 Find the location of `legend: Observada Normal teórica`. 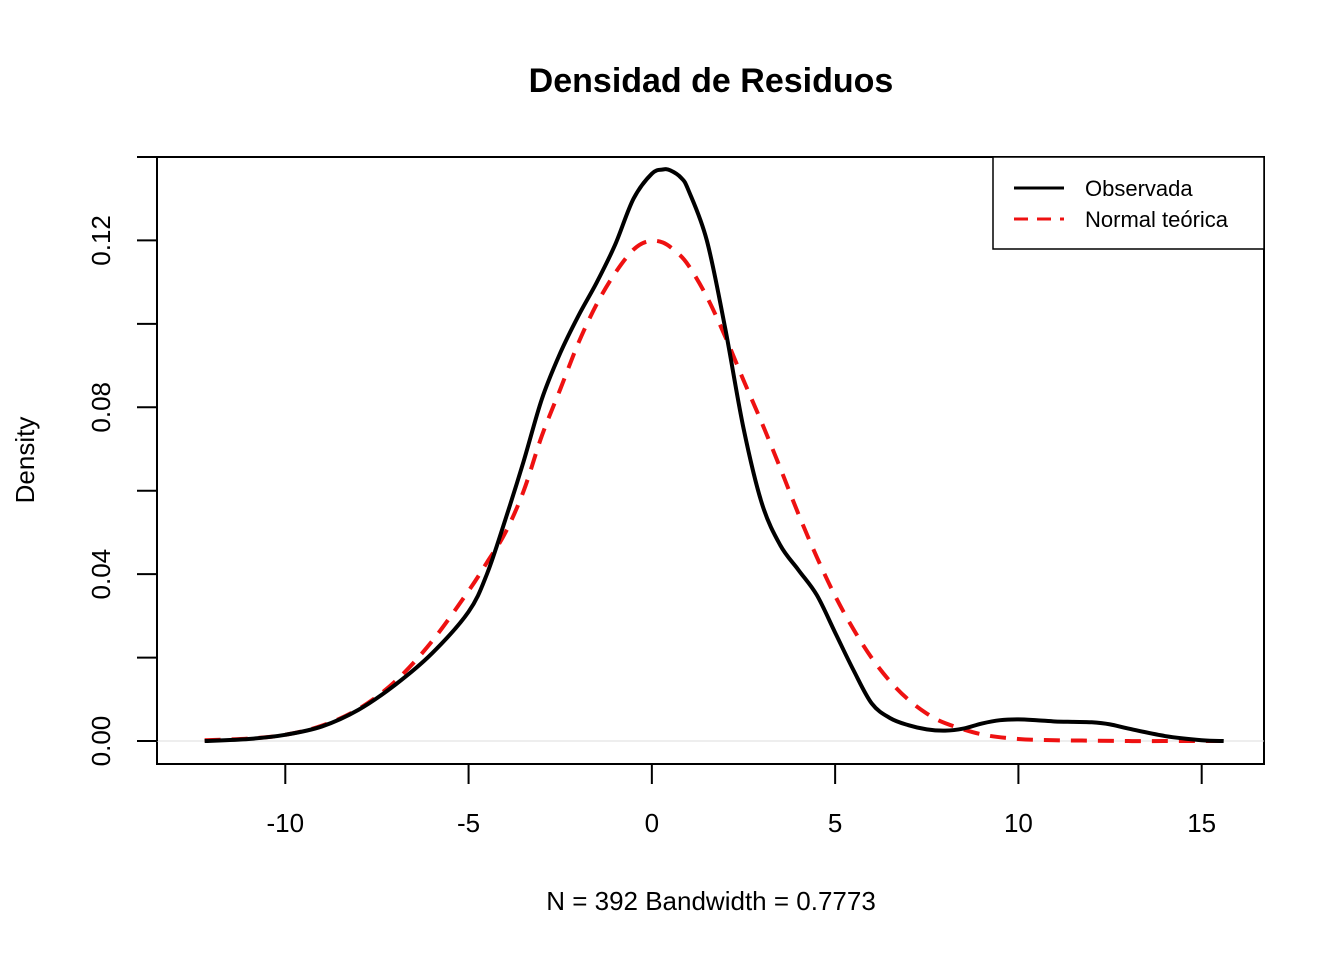

legend: Observada Normal teórica is located at coordinates (1128, 203).